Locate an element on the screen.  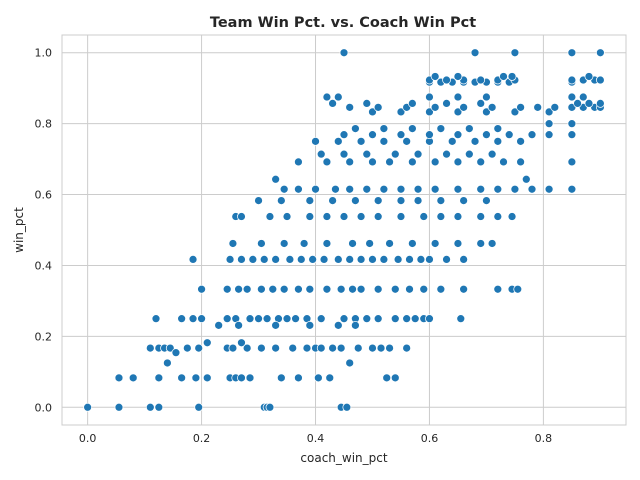
chart-title: Team Win Pct. vs. Coach Win Pct is located at coordinates (343, 23).